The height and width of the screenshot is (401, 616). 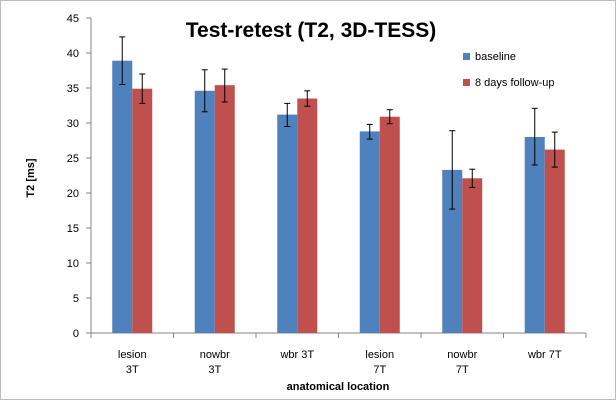 I want to click on x-tick-label: wbr 3T, so click(x=296, y=355).